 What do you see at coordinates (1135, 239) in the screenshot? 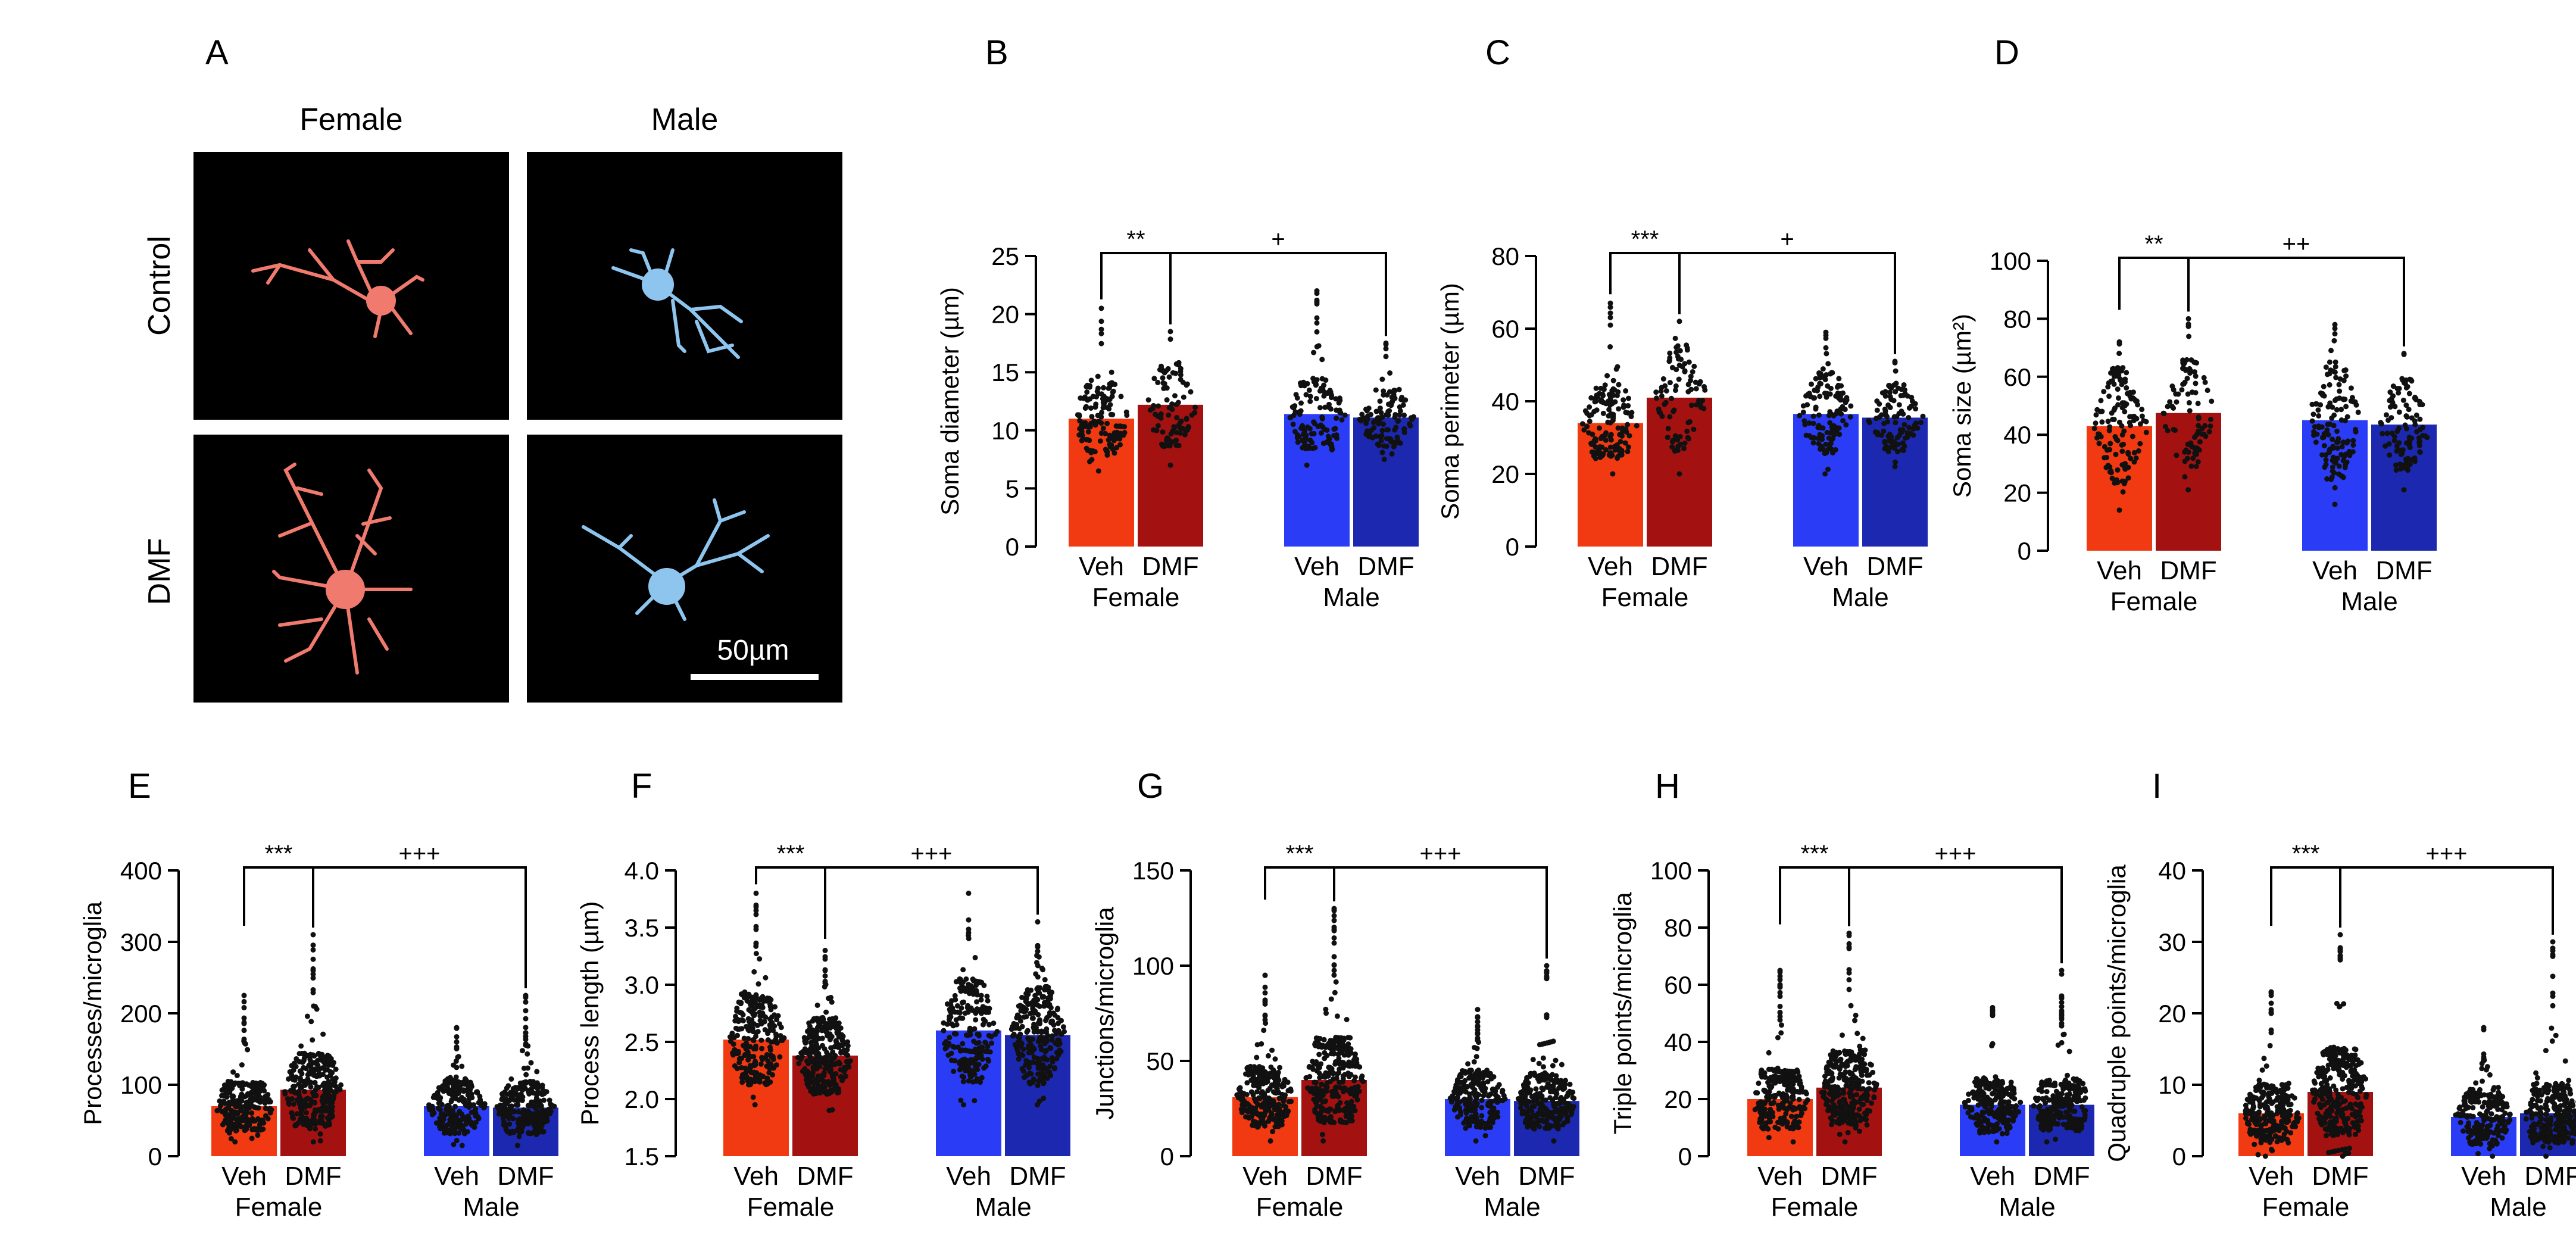
I see `sig-label-female: **` at bounding box center [1135, 239].